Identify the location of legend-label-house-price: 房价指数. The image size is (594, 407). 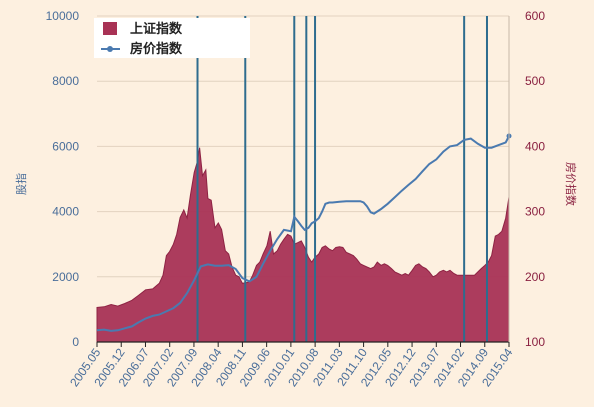
(156, 49).